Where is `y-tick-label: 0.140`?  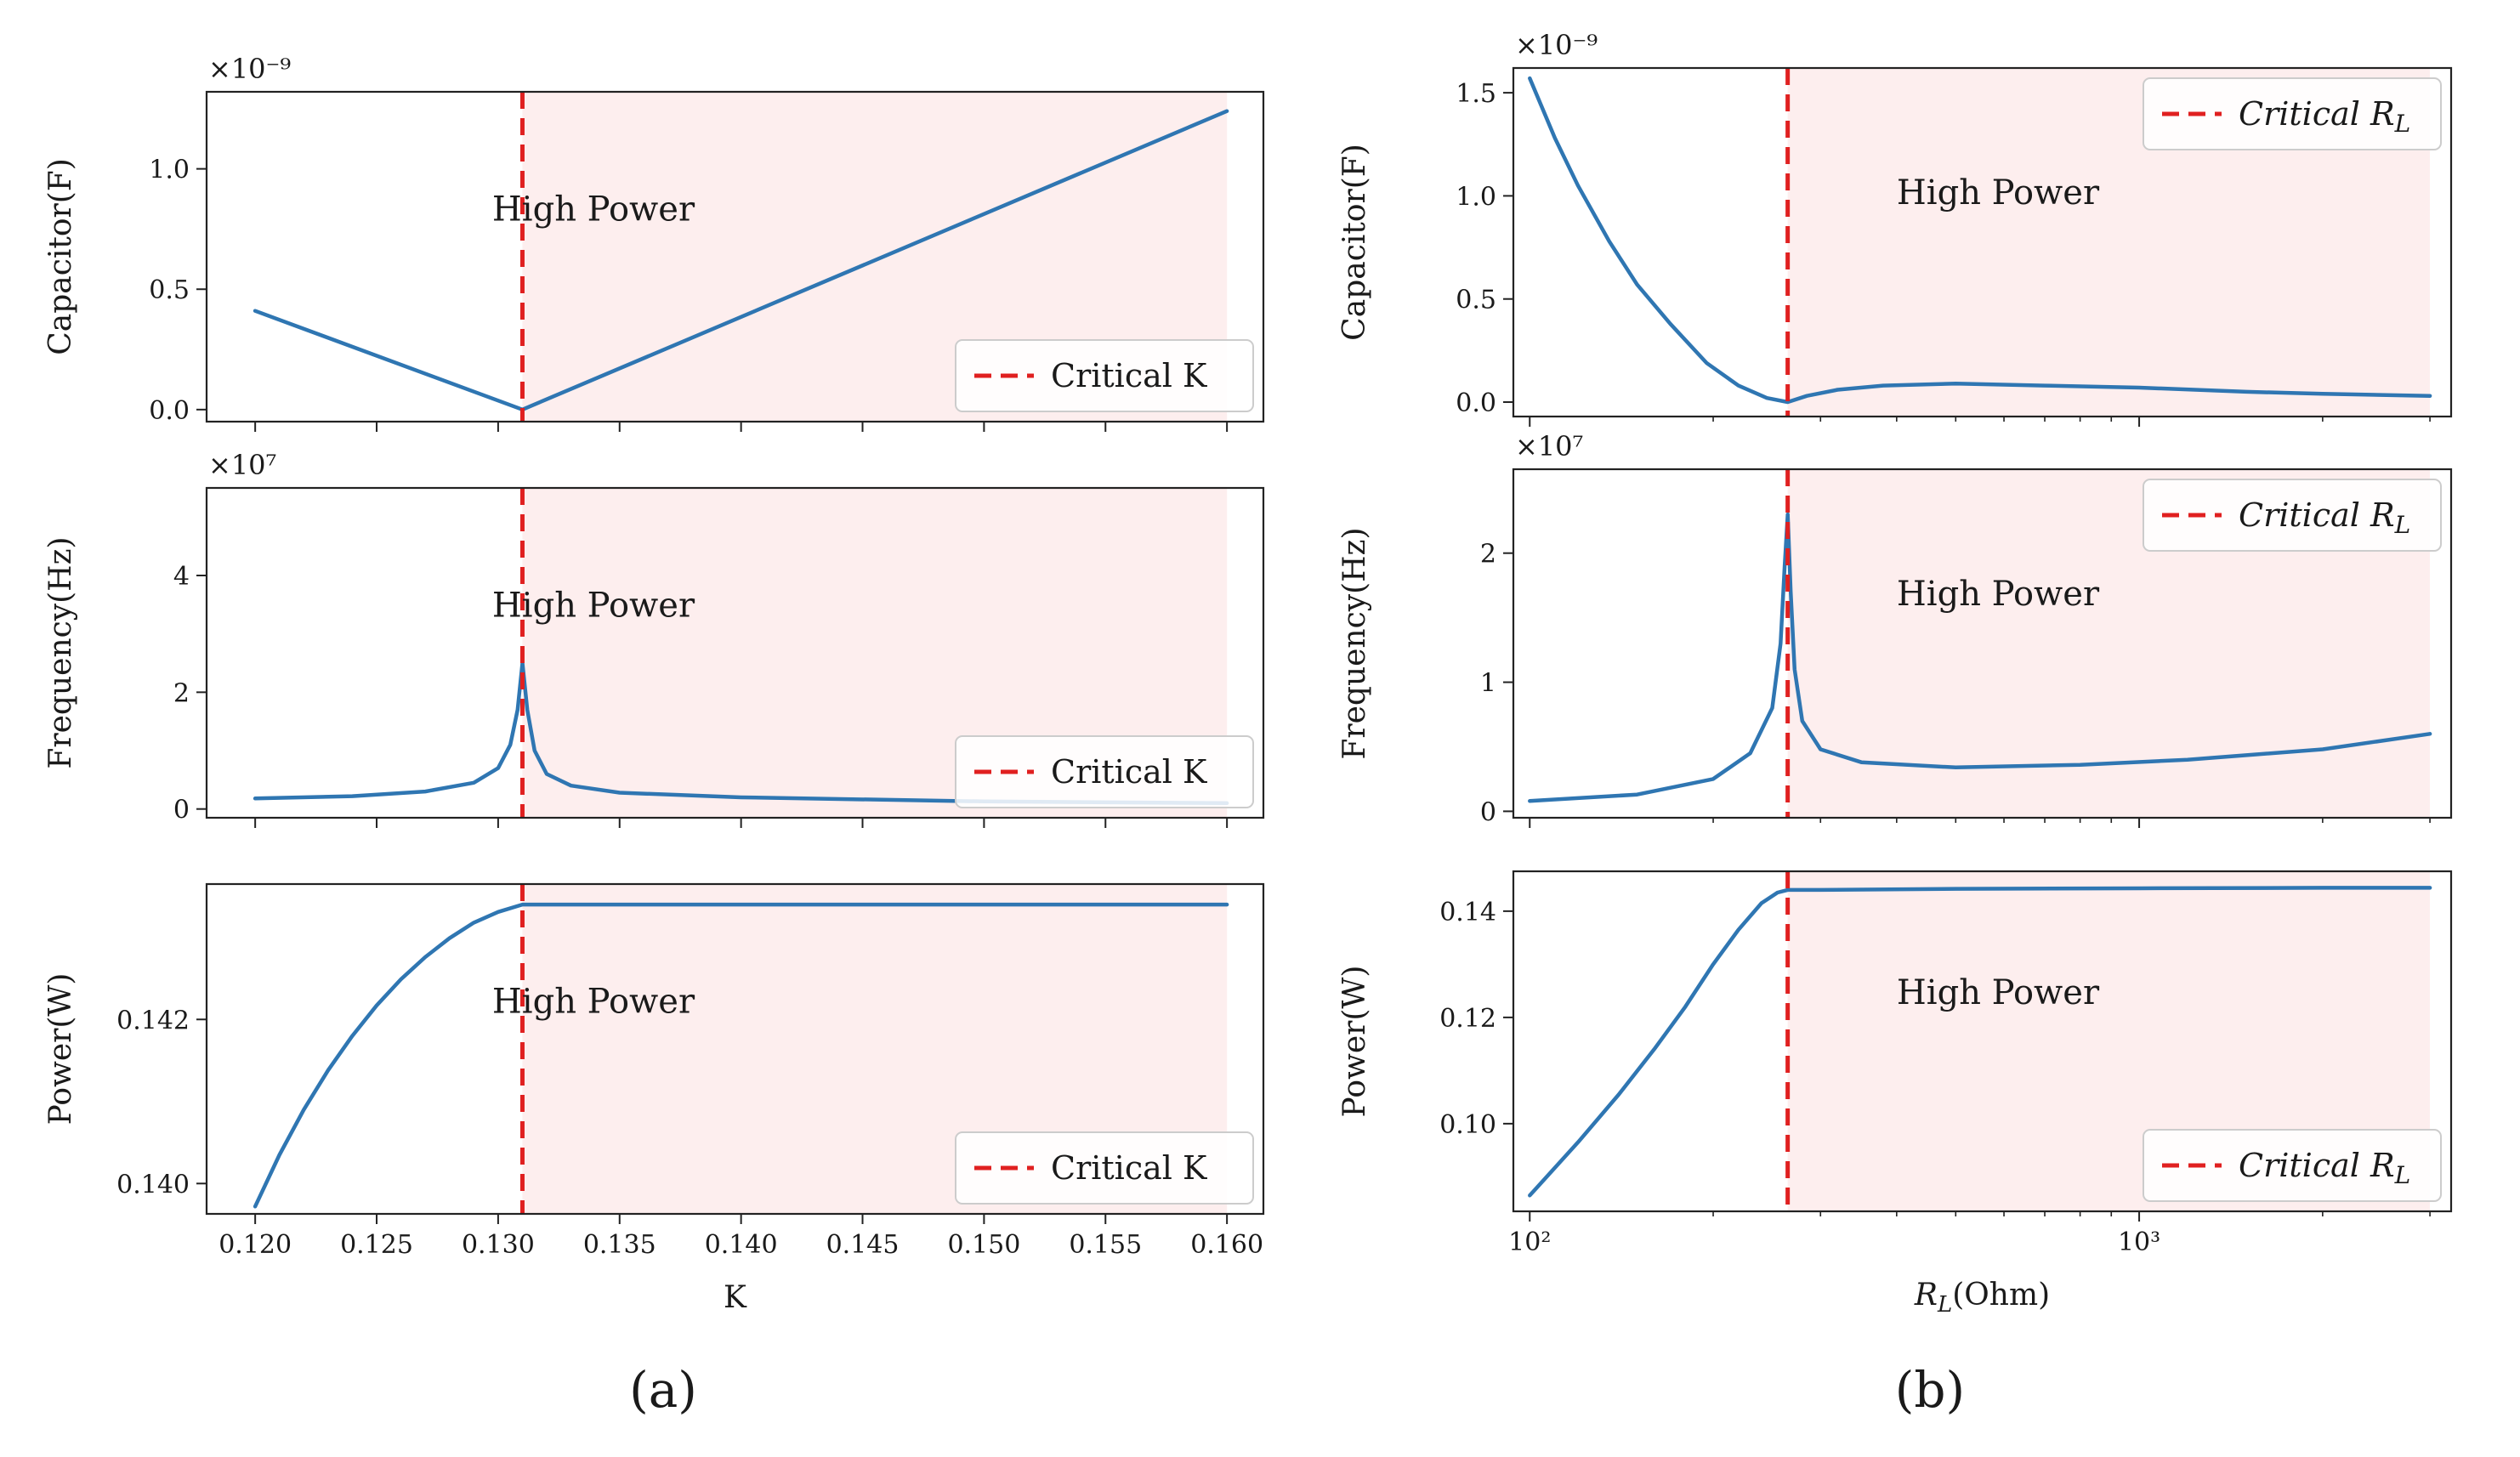
y-tick-label: 0.140 is located at coordinates (153, 1184).